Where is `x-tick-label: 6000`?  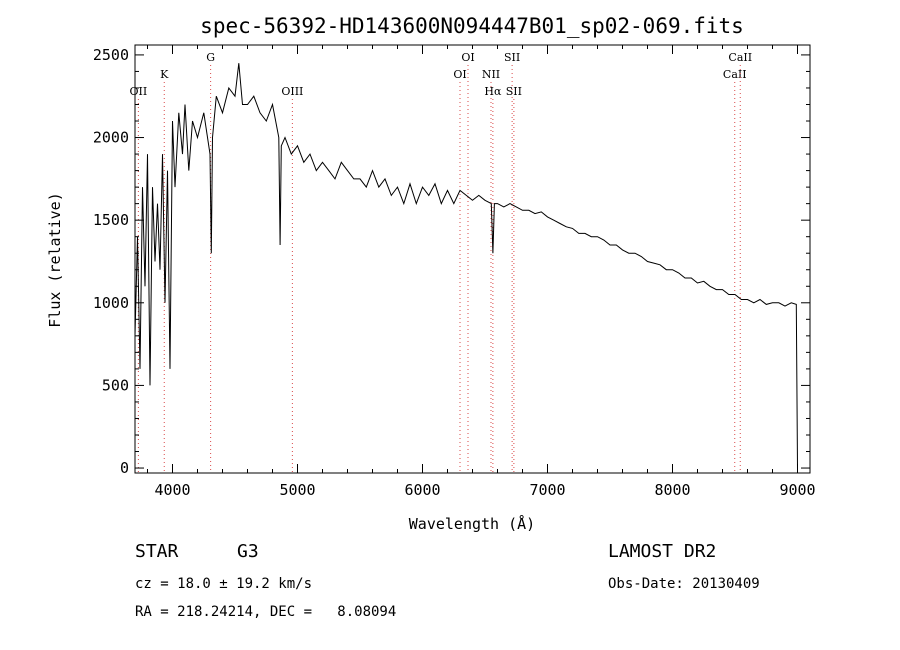
x-tick-label: 6000 is located at coordinates (422, 490).